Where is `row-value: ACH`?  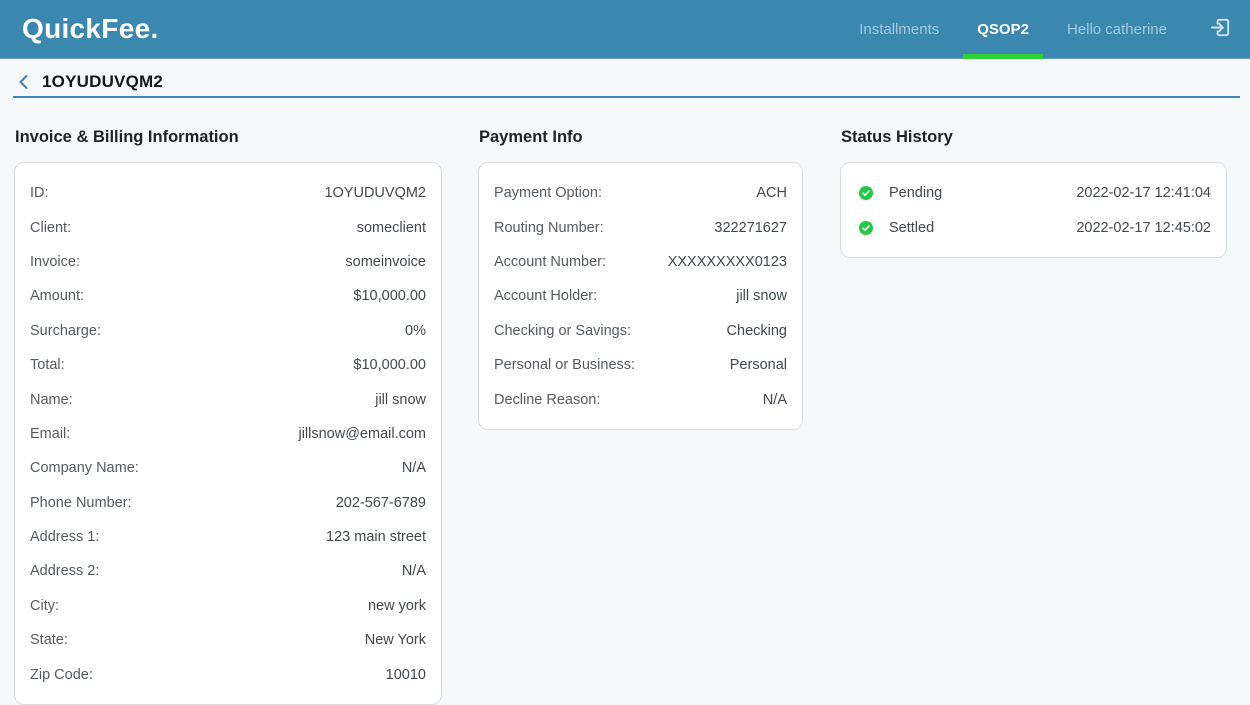 row-value: ACH is located at coordinates (771, 193).